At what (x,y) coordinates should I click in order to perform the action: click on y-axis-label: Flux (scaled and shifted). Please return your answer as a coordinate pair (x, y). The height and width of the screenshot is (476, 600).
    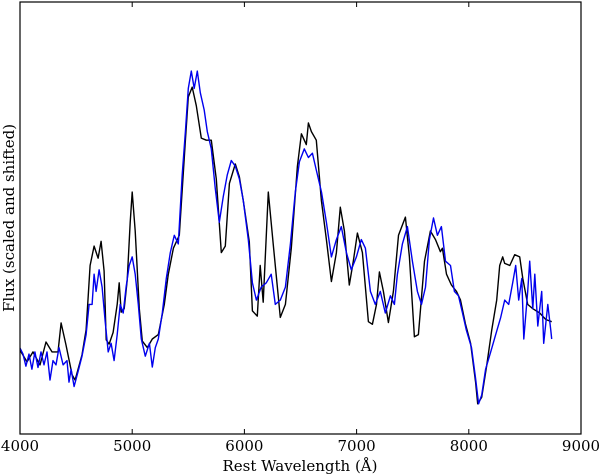
    Looking at the image, I should click on (9, 218).